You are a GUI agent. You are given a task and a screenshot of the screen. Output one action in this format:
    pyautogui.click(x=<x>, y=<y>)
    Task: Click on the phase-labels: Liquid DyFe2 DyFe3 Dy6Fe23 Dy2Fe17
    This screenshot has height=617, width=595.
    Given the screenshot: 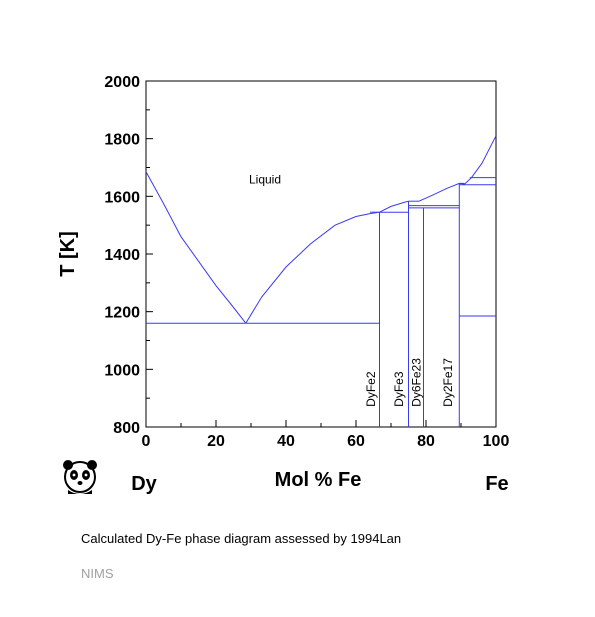 What is the action you would take?
    pyautogui.click(x=352, y=289)
    